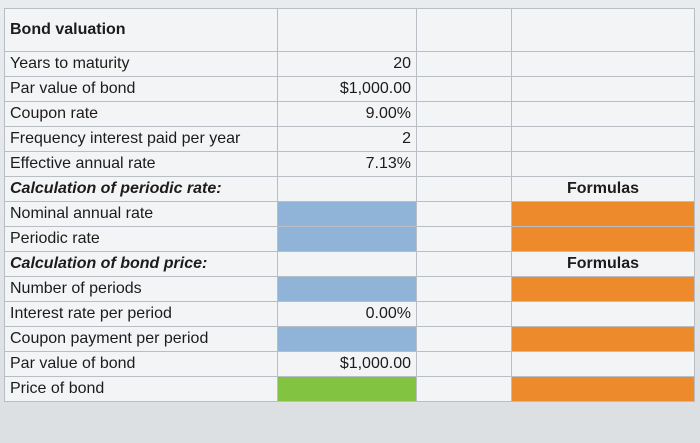  What do you see at coordinates (141, 289) in the screenshot?
I see `row-label: Number of periods` at bounding box center [141, 289].